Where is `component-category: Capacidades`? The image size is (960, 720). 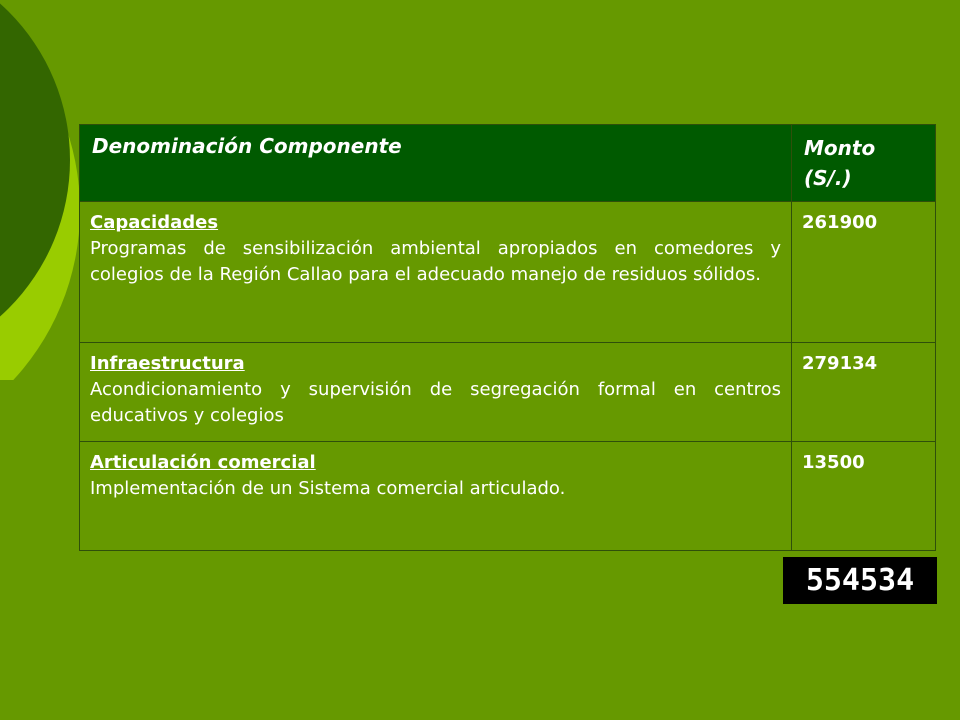 component-category: Capacidades is located at coordinates (154, 222).